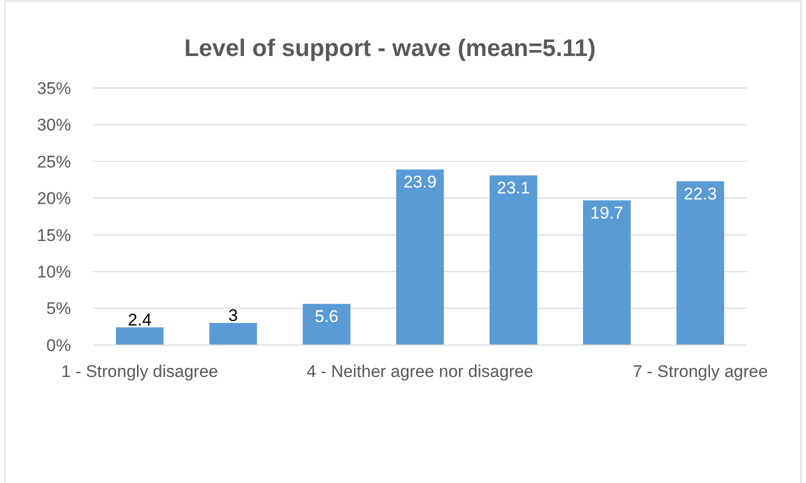 This screenshot has width=806, height=483. What do you see at coordinates (53, 88) in the screenshot?
I see `y-tick-label: 35%` at bounding box center [53, 88].